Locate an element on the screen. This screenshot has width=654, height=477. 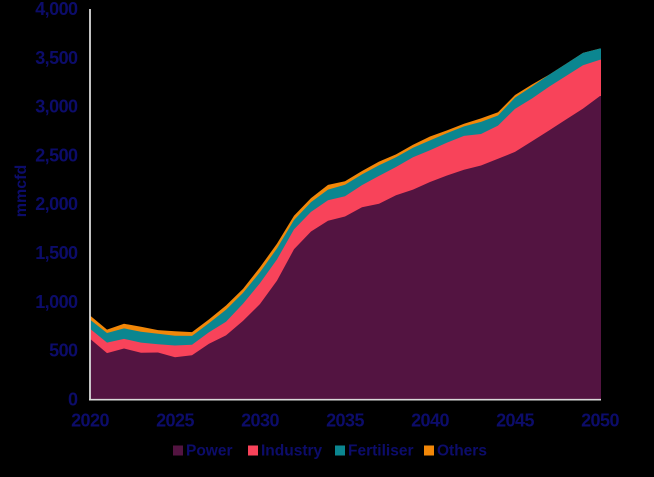
svg-text: 2045 is located at coordinates (515, 421).